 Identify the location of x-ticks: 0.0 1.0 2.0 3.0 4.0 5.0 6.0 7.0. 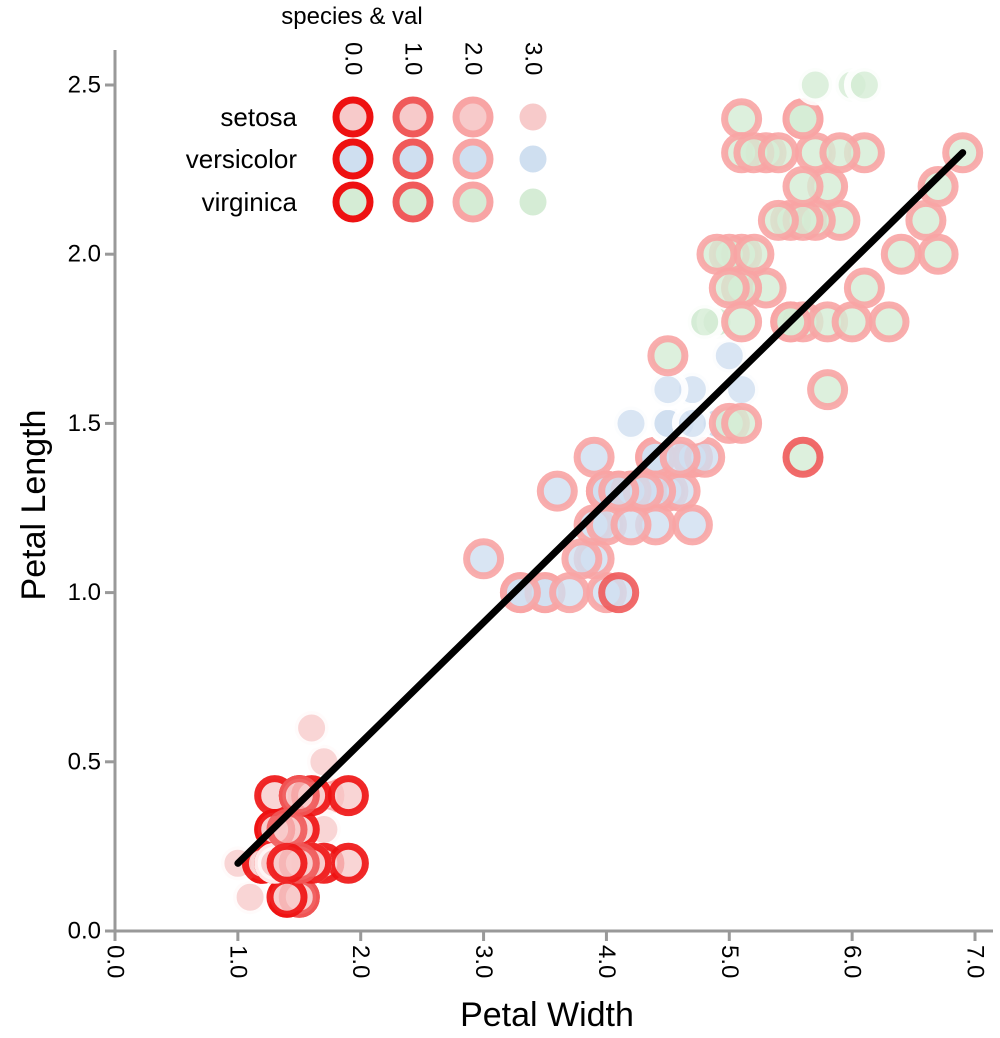
(545, 954).